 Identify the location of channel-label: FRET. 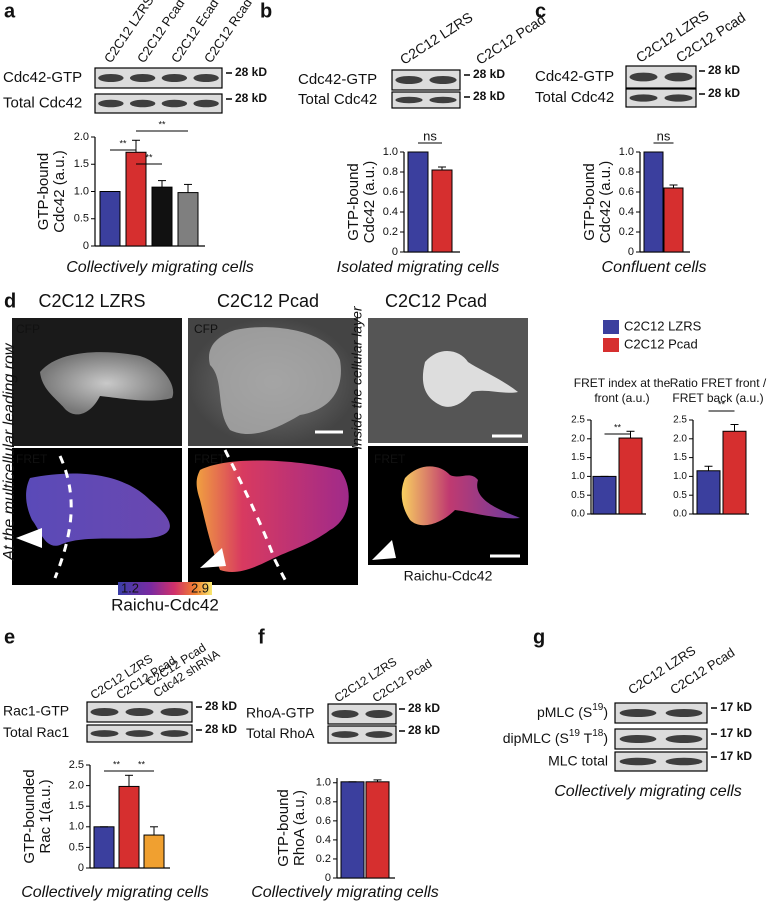
(390, 459).